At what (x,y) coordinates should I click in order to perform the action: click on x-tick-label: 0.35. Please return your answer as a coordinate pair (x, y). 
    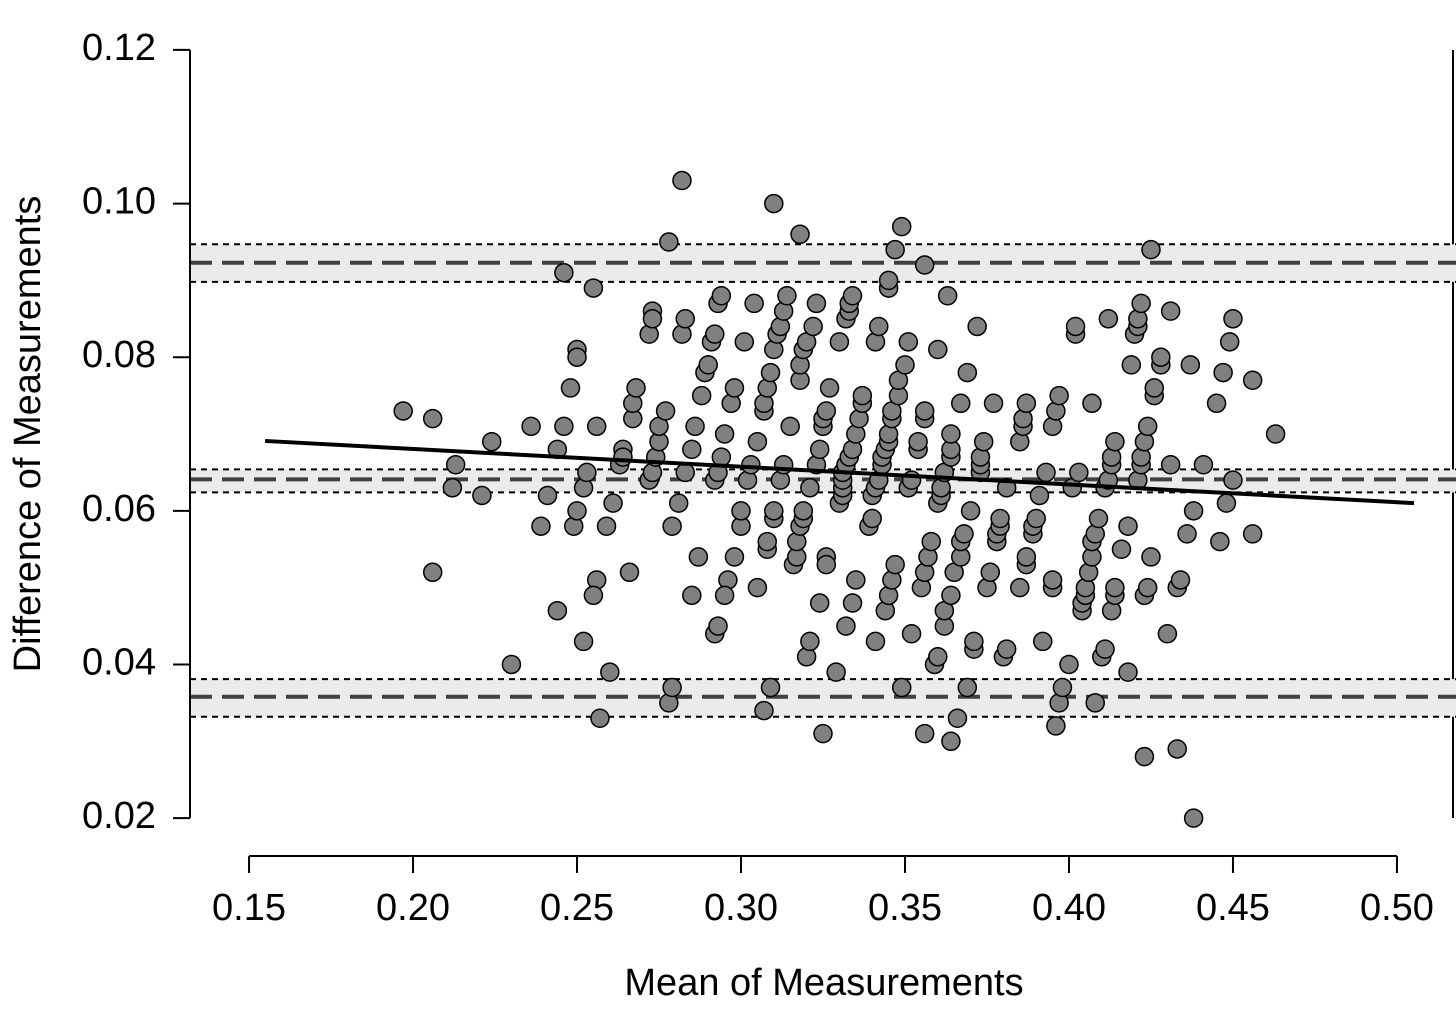
    Looking at the image, I should click on (905, 908).